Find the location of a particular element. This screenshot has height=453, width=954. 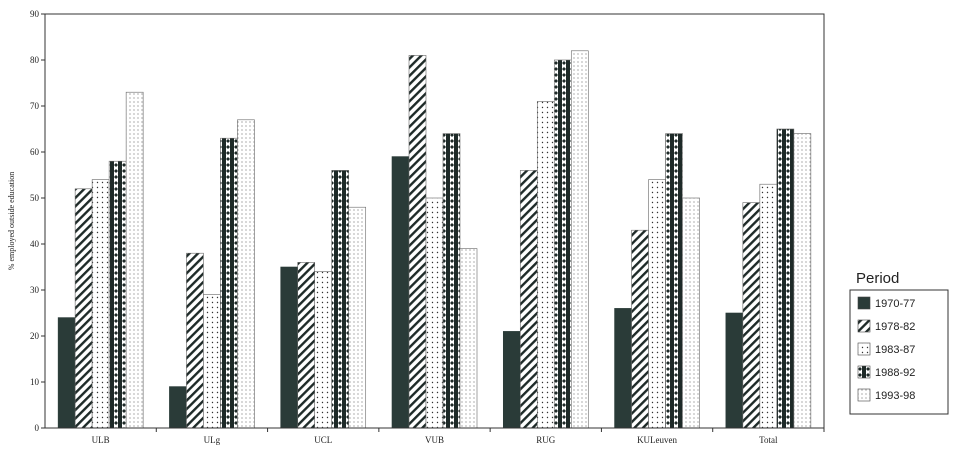

legend-label: 1970-77 is located at coordinates (895, 304).